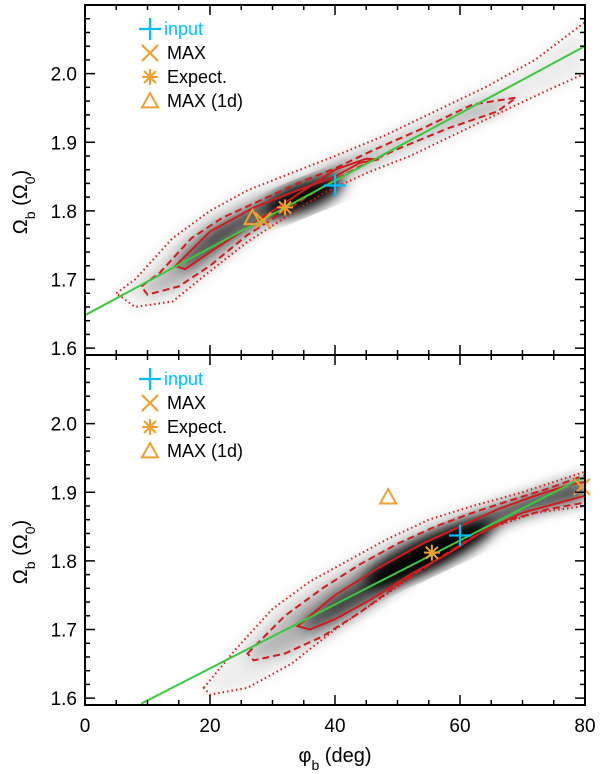 This screenshot has width=600, height=774. What do you see at coordinates (191, 64) in the screenshot?
I see `legend-top: input MAX Expect. MAX (1d)` at bounding box center [191, 64].